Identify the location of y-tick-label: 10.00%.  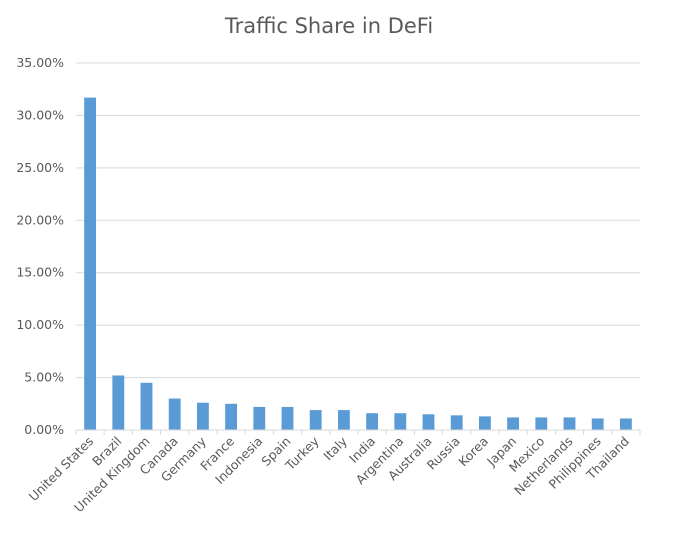
(40, 324).